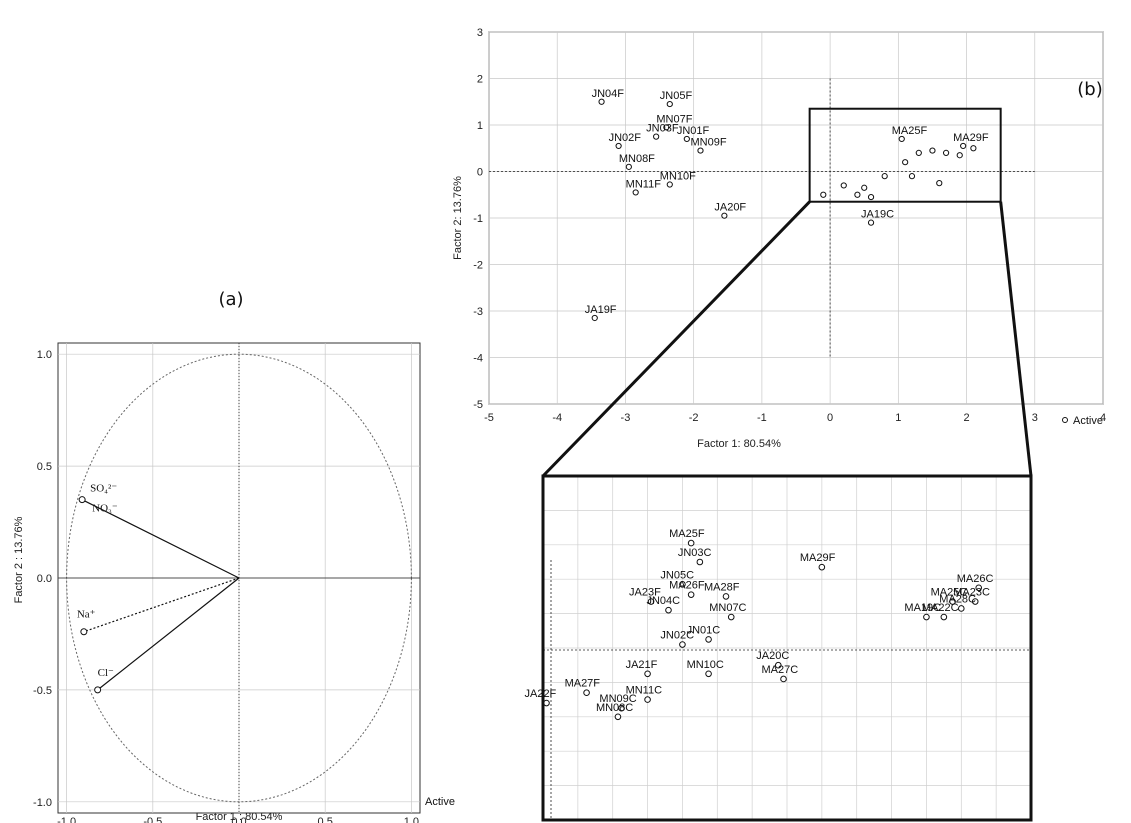 Image resolution: width=1131 pixels, height=823 pixels. What do you see at coordinates (480, 173) in the screenshot?
I see `y-tick-label: 0` at bounding box center [480, 173].